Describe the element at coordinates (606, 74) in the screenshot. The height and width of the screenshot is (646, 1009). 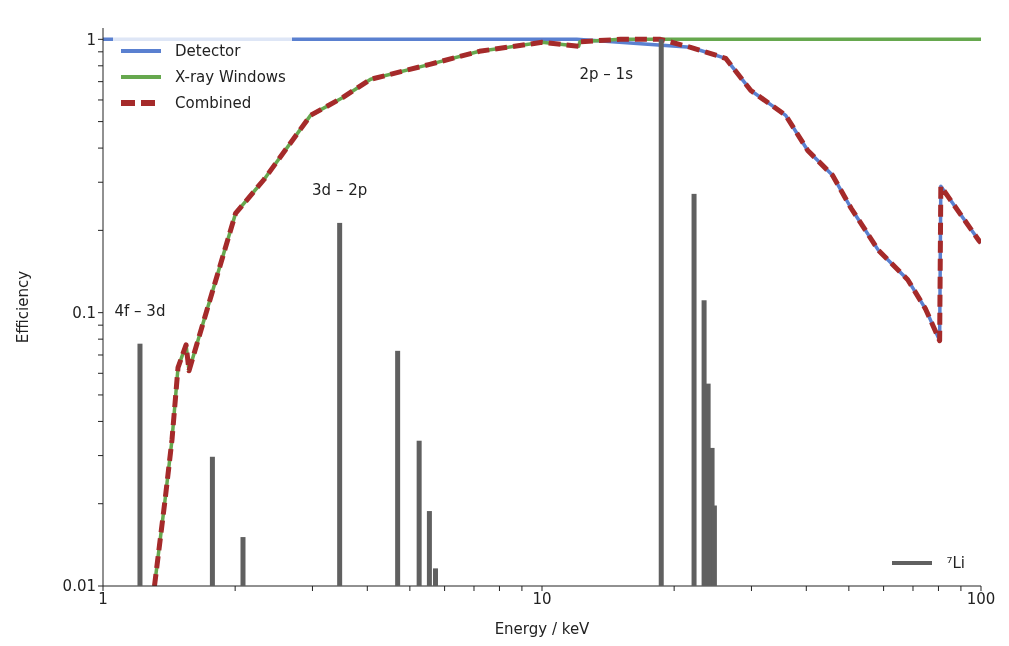
I see `annotation: 2p – 1s` at that location.